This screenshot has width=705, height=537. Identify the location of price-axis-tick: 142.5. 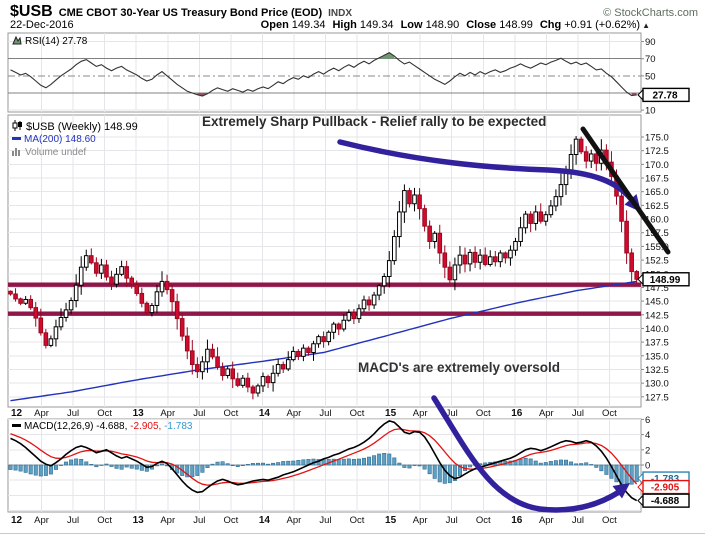
(657, 315).